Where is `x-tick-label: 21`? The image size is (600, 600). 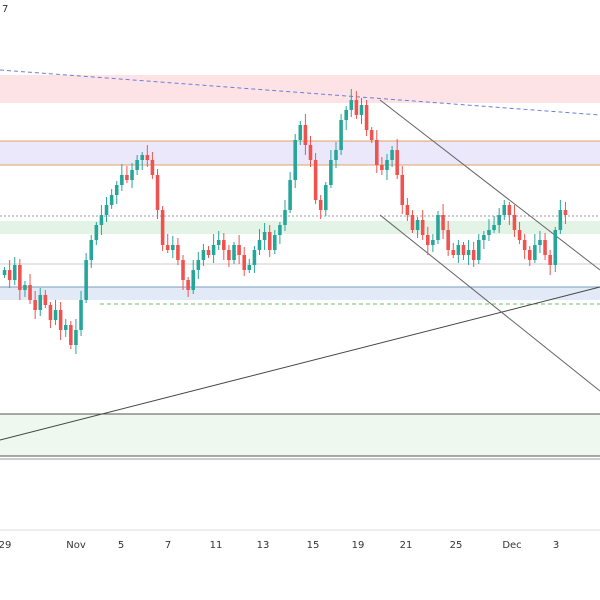
x-tick-label: 21 is located at coordinates (406, 545).